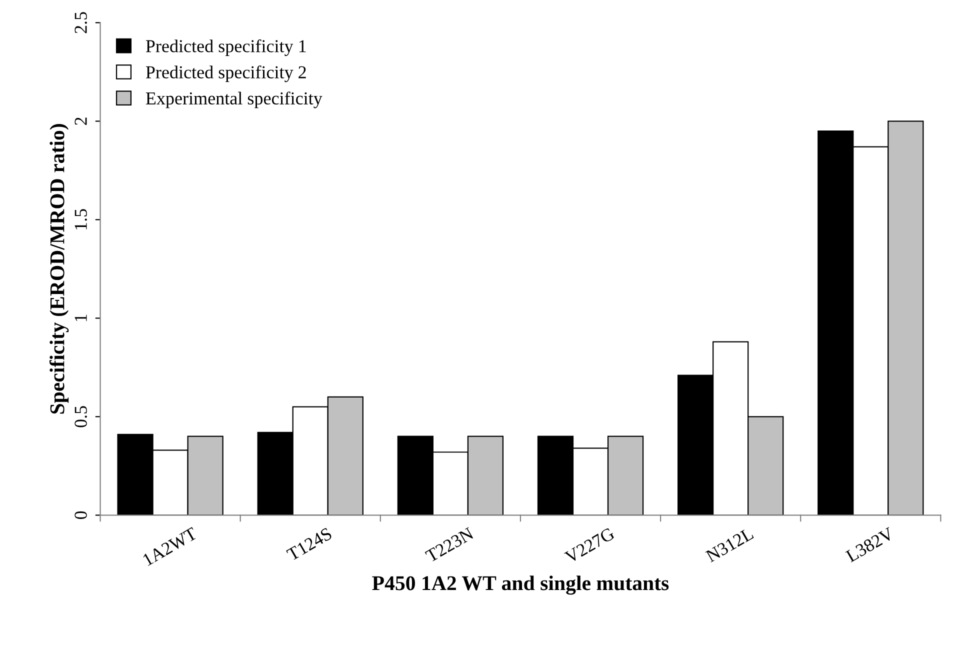  What do you see at coordinates (226, 47) in the screenshot?
I see `legend-label: Predicted specificity 1` at bounding box center [226, 47].